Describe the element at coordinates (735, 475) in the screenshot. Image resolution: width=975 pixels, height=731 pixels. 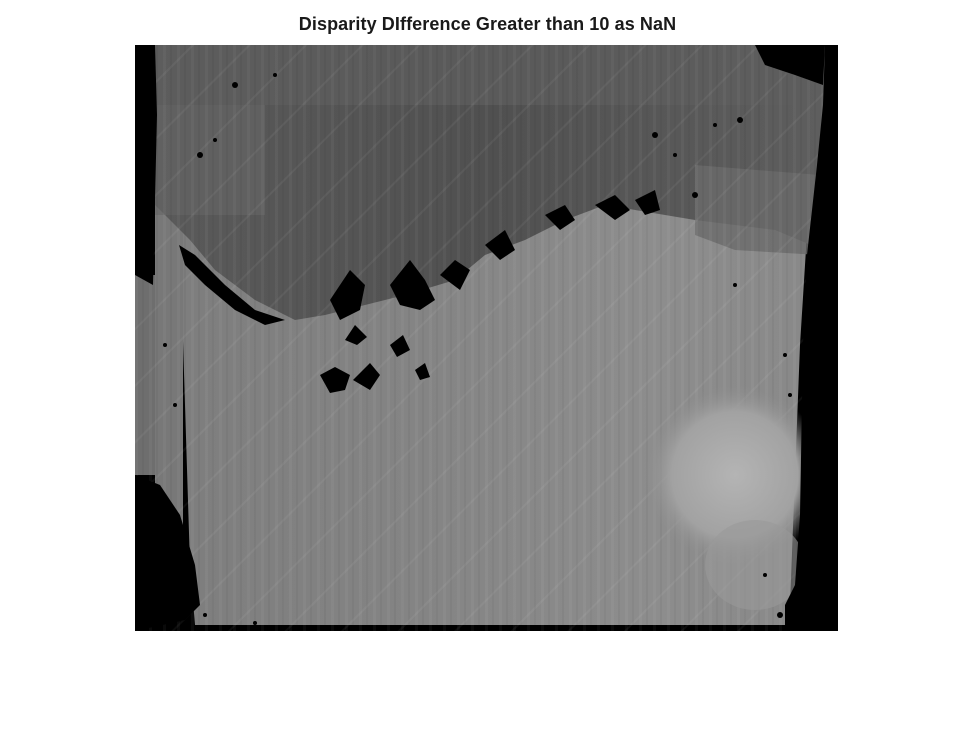
I see `bright-patch` at that location.